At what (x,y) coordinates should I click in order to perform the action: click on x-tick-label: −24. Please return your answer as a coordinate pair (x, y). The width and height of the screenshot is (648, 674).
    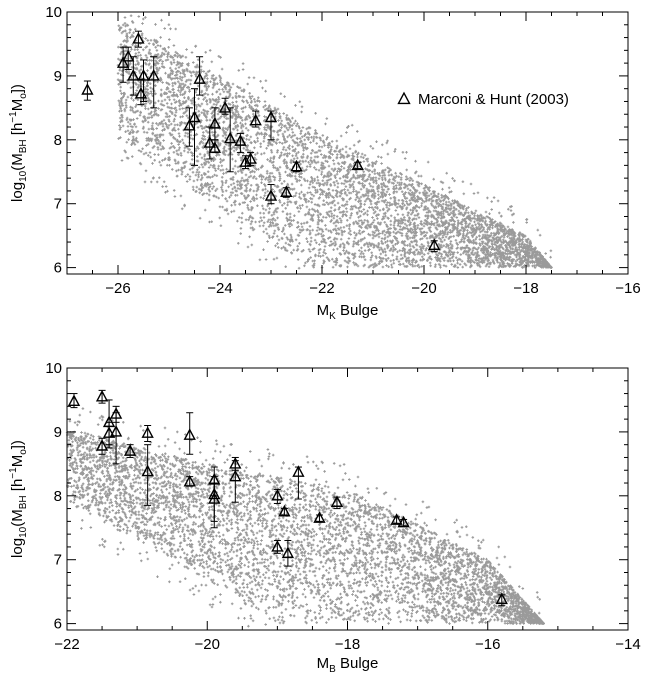
    Looking at the image, I should click on (219, 288).